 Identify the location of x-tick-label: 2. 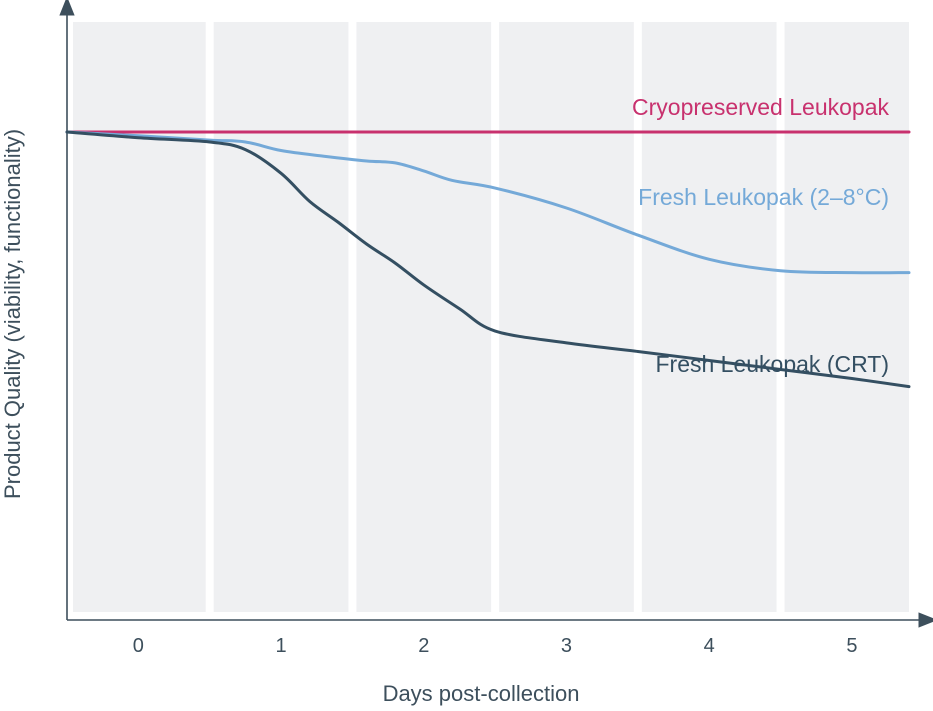
(423, 646).